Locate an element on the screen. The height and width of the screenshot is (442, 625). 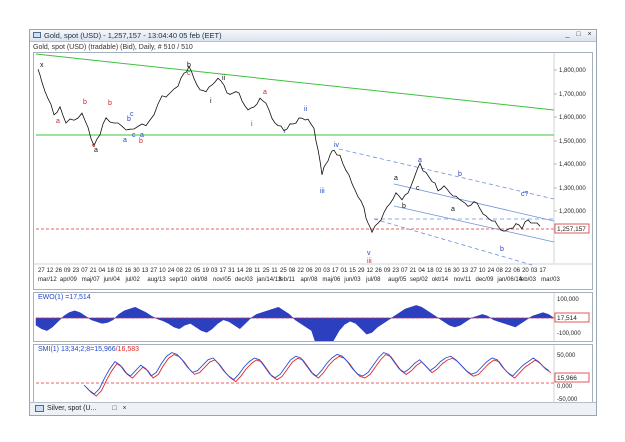
smi-label-a: SMI(1) 13;34;2;8=15,966/16,583 is located at coordinates (88, 349).